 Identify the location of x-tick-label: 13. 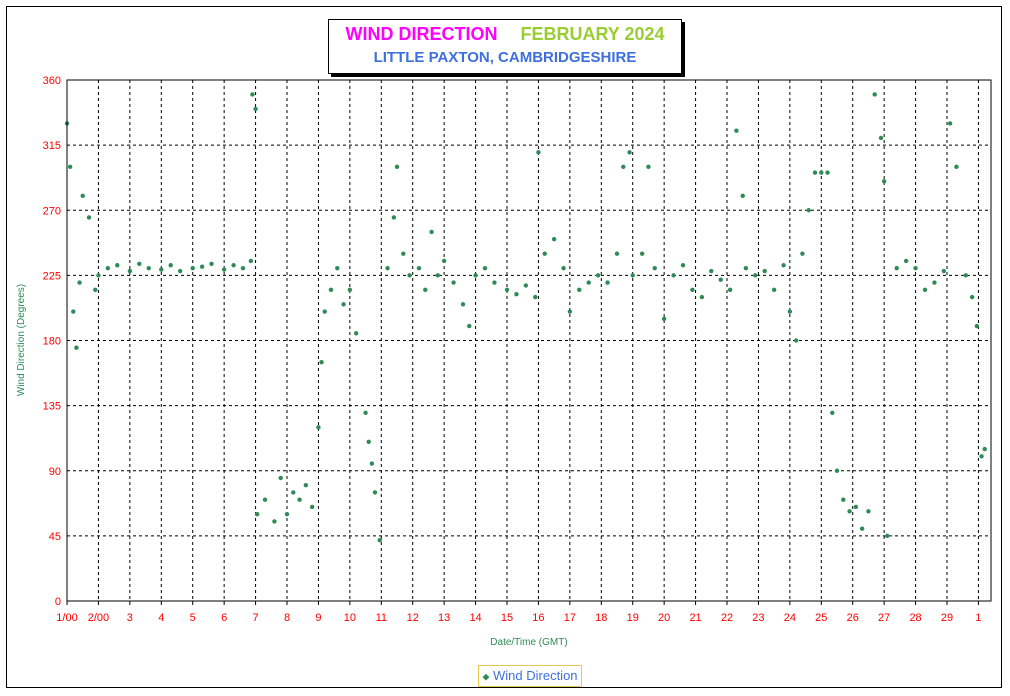
(444, 618).